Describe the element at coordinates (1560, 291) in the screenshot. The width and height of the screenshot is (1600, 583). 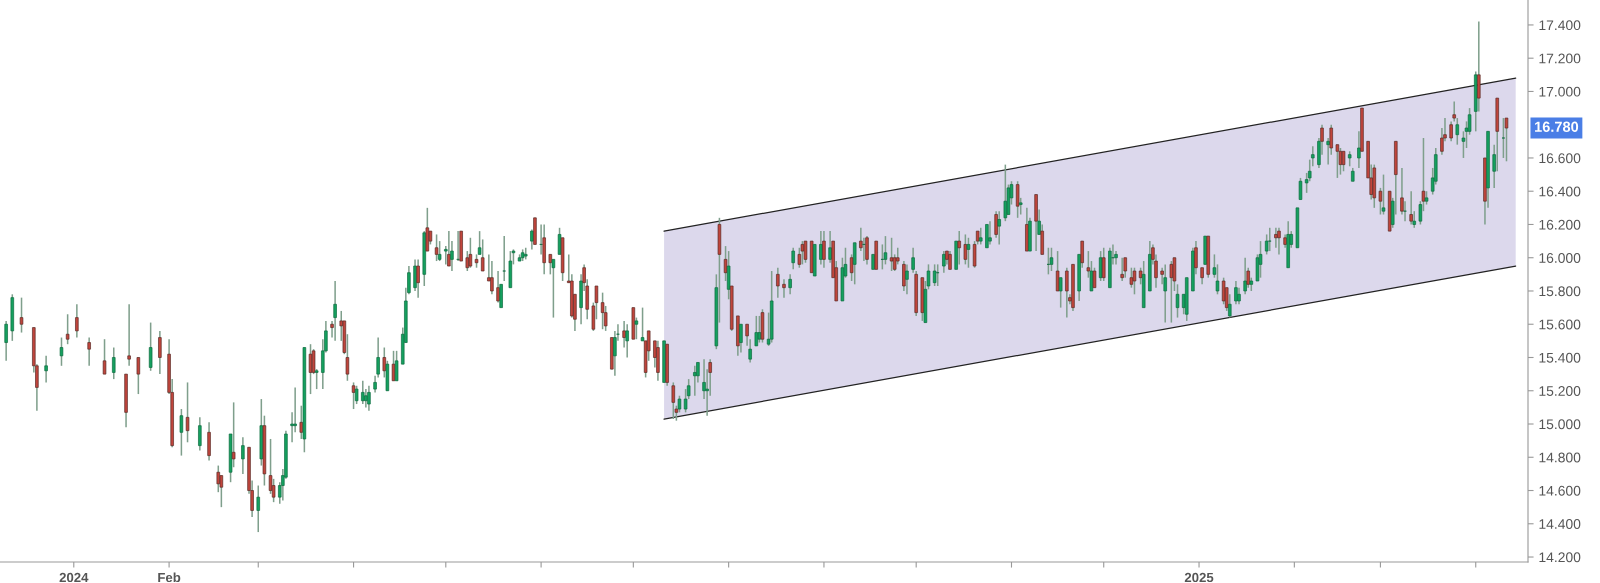
I see `y-tick-label: 15.800` at that location.